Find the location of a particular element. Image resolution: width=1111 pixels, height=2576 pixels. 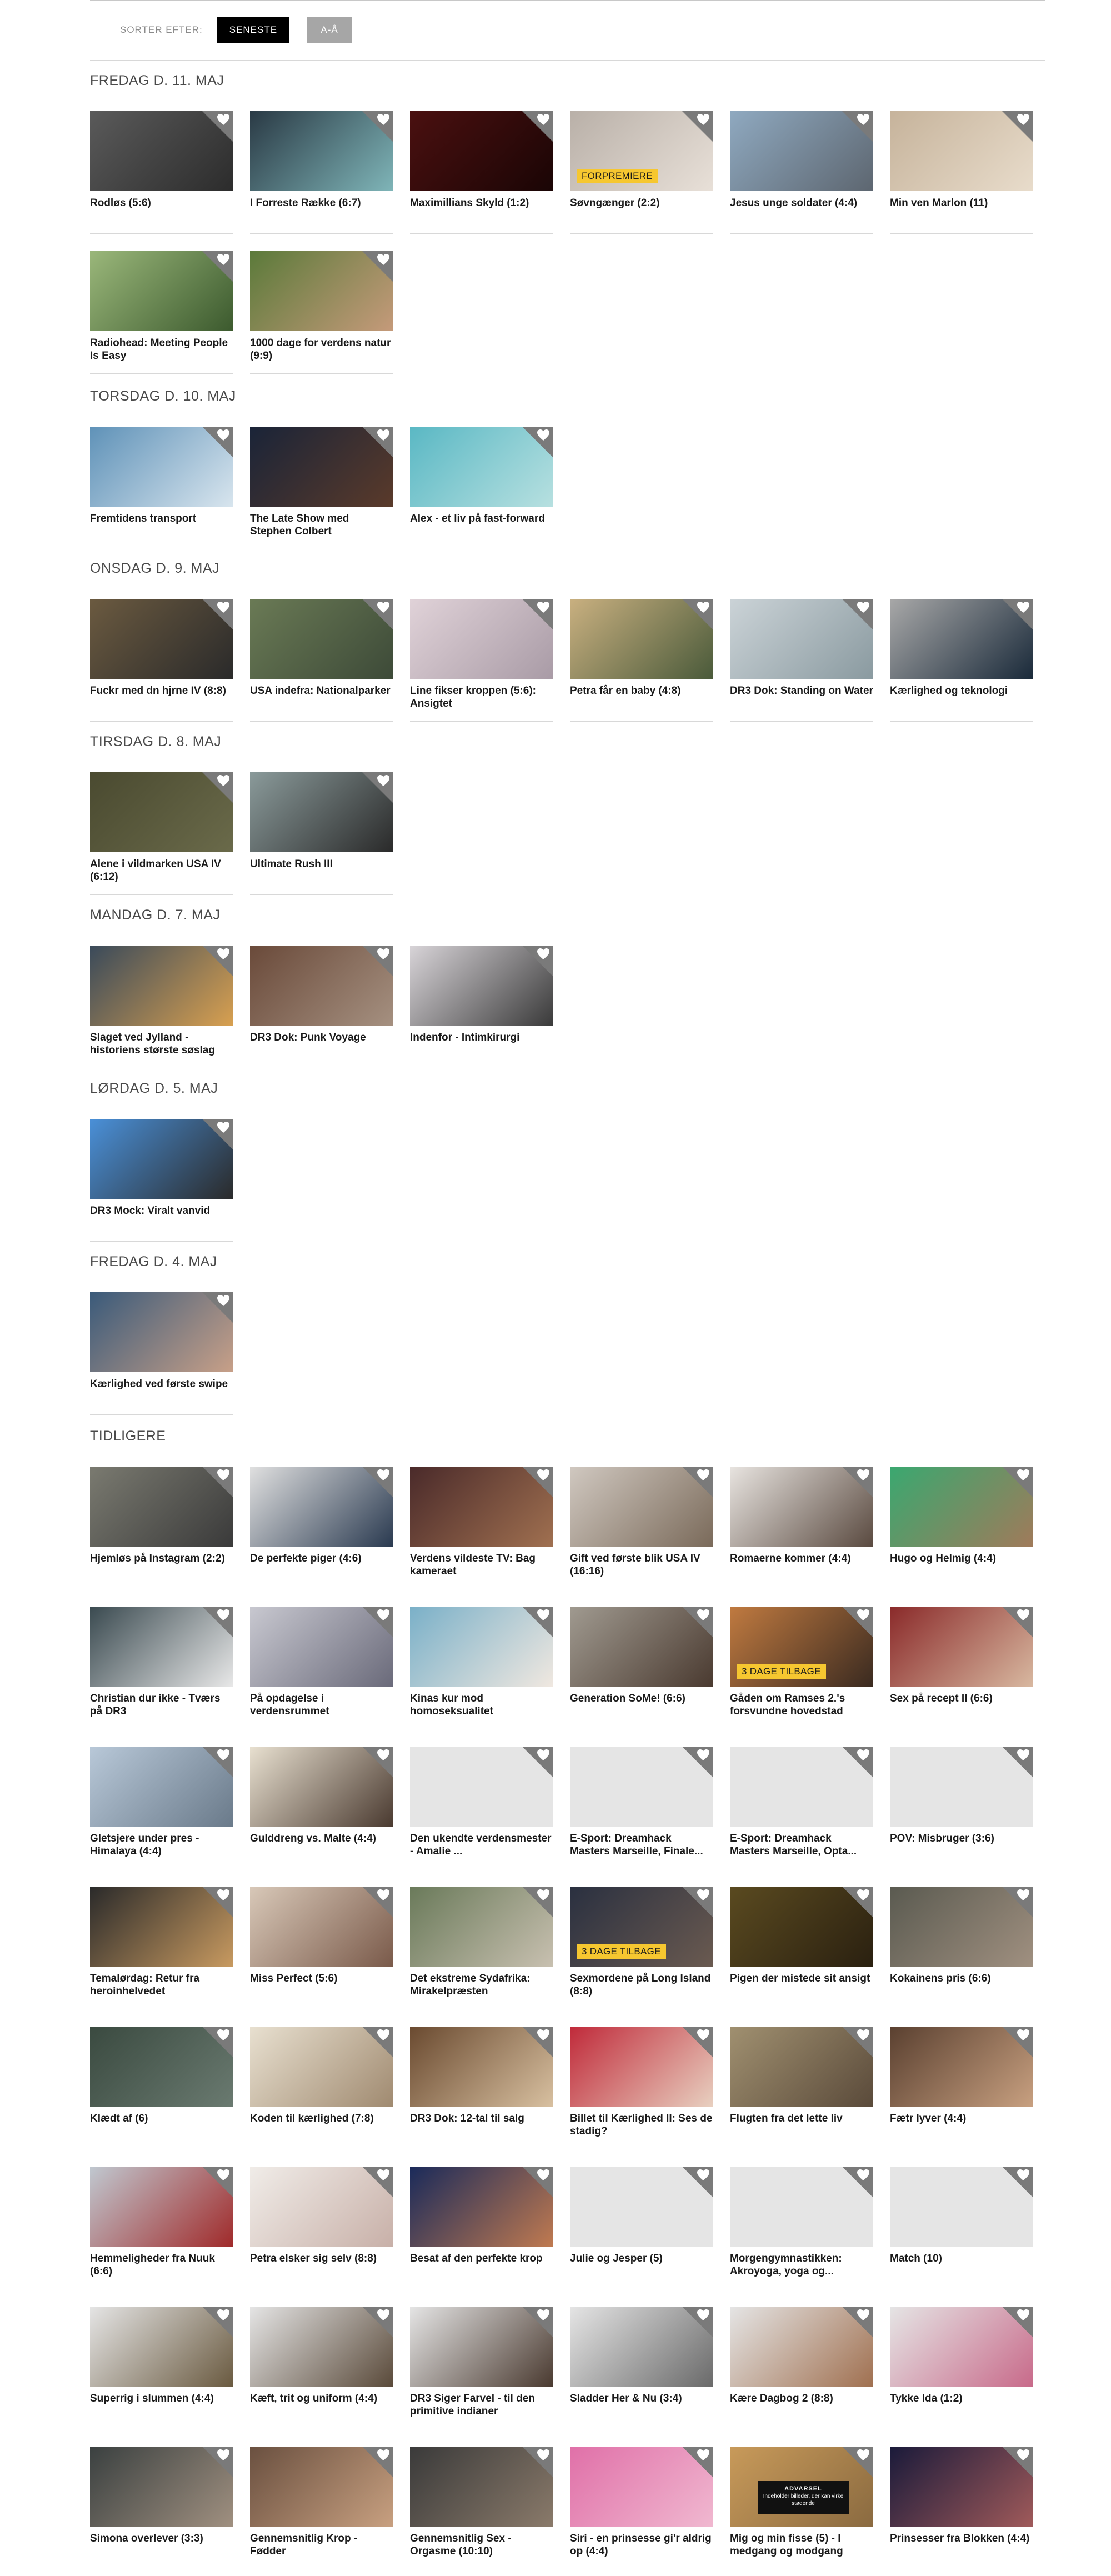

program-title: Gulddreng vs. Malte (4:4) is located at coordinates (313, 1838).